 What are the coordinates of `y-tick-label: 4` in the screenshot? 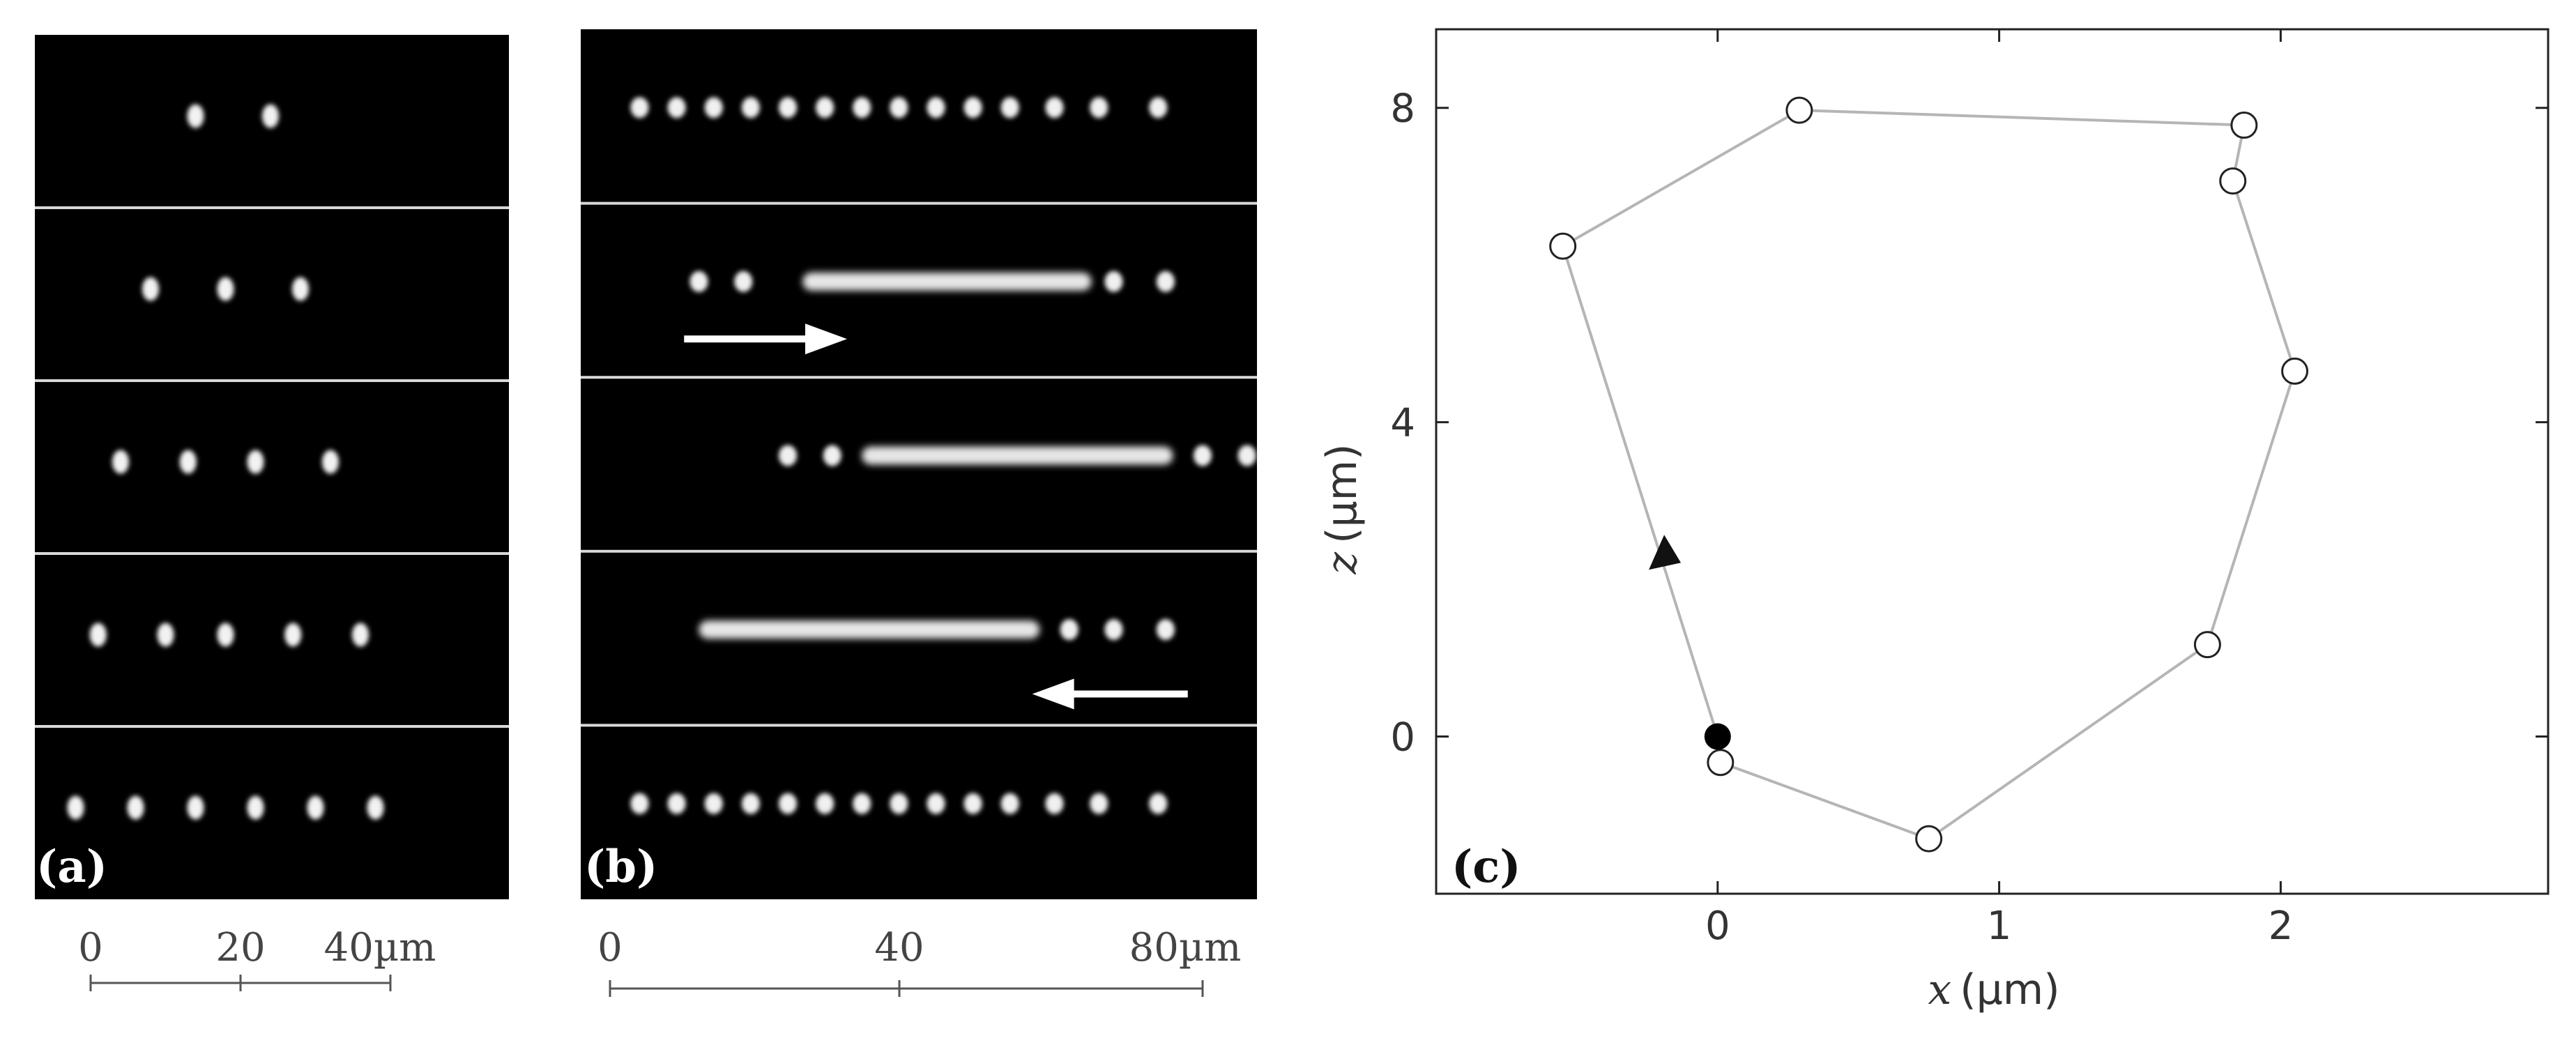 It's located at (1402, 423).